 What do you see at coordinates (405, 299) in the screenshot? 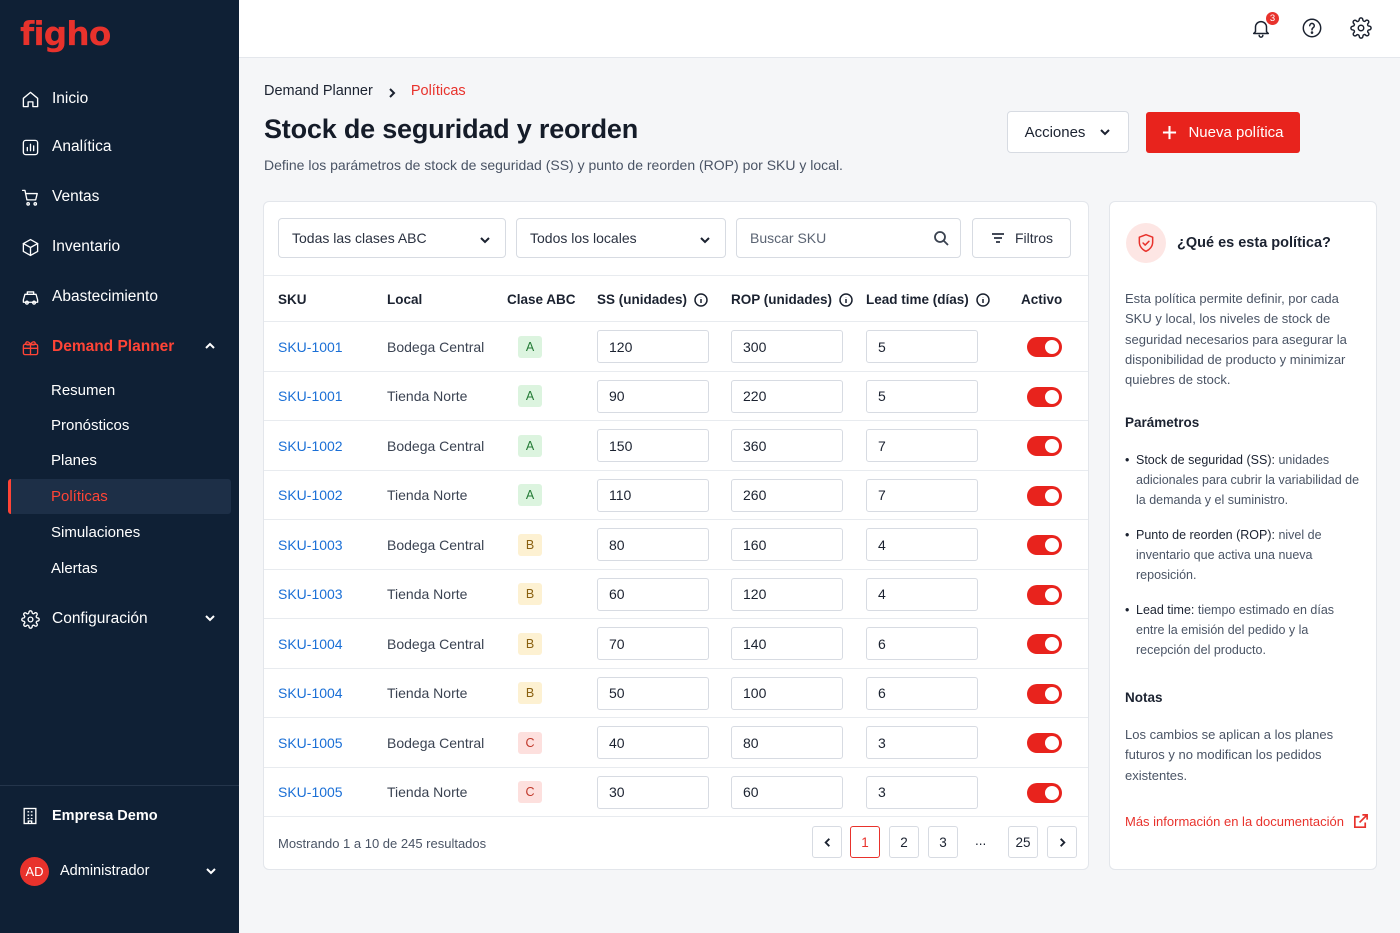
I see `column-header-local: Local` at bounding box center [405, 299].